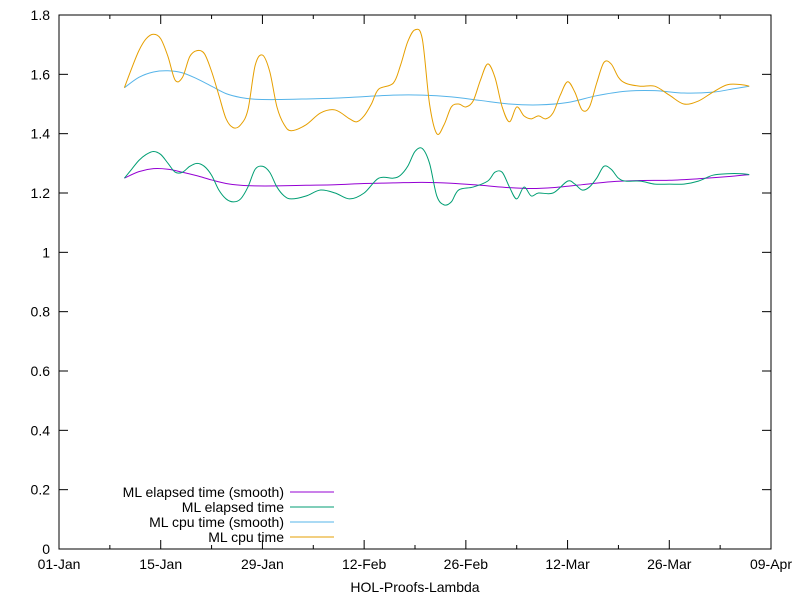 The height and width of the screenshot is (600, 800). I want to click on x-axis-title: HOL-Proofs-Lambda, so click(414, 587).